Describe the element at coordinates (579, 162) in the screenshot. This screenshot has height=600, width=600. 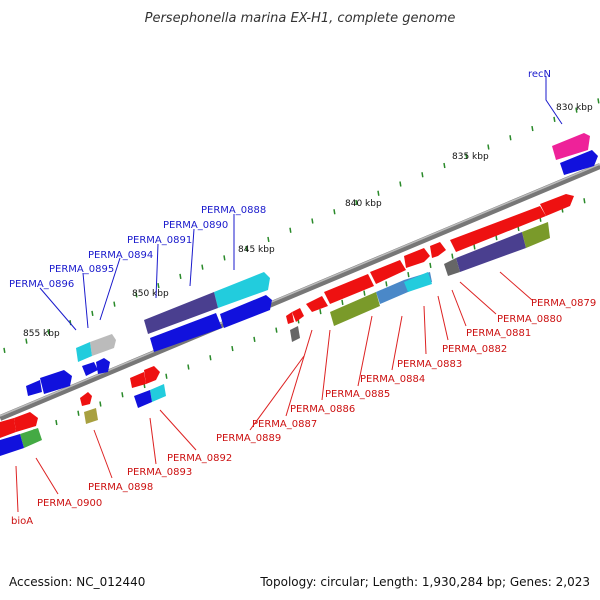
I see `cds-recN` at that location.